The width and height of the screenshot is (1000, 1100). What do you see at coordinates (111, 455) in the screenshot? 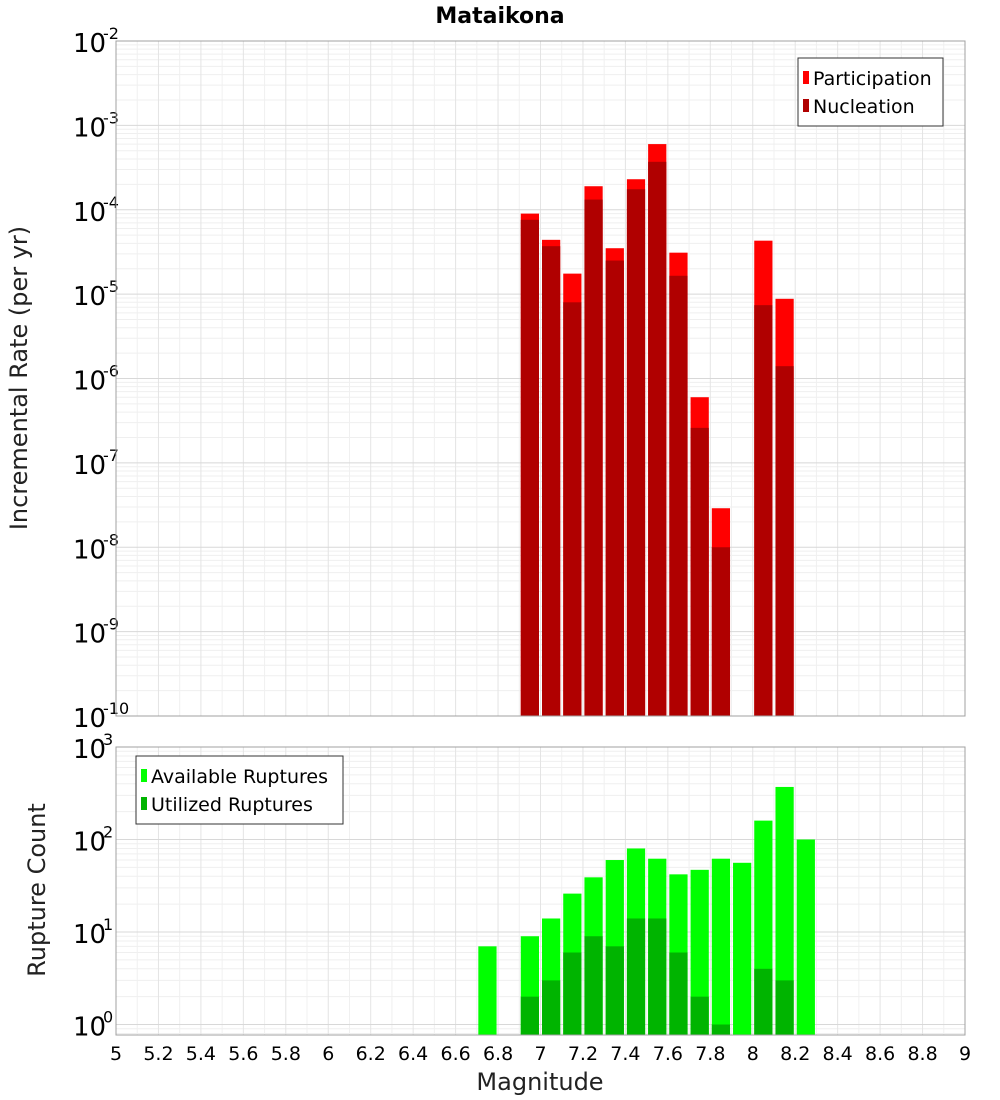
I see `rate-y-tick-exponent: -7` at bounding box center [111, 455].